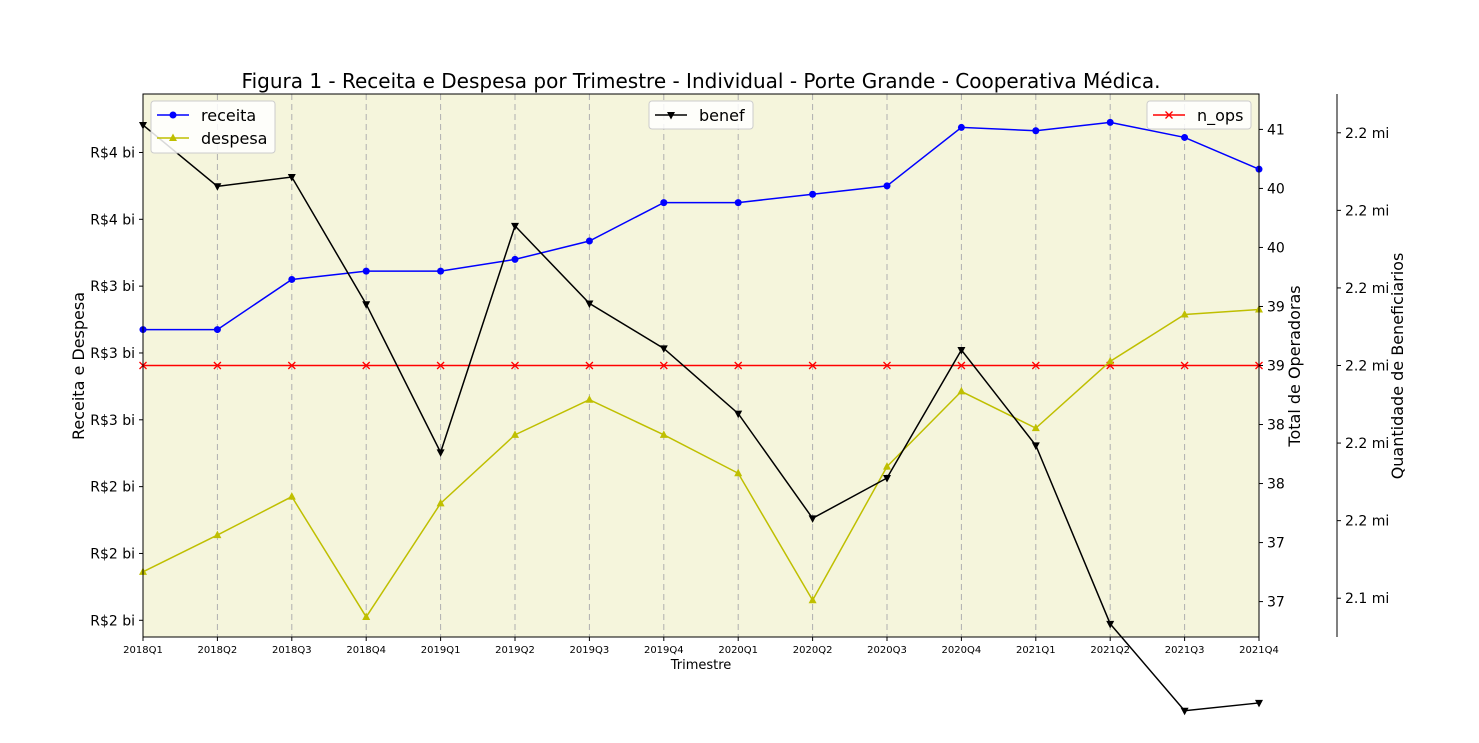 The image size is (1479, 743). What do you see at coordinates (738, 650) in the screenshot?
I see `x-tick-label: 2020Q1` at bounding box center [738, 650].